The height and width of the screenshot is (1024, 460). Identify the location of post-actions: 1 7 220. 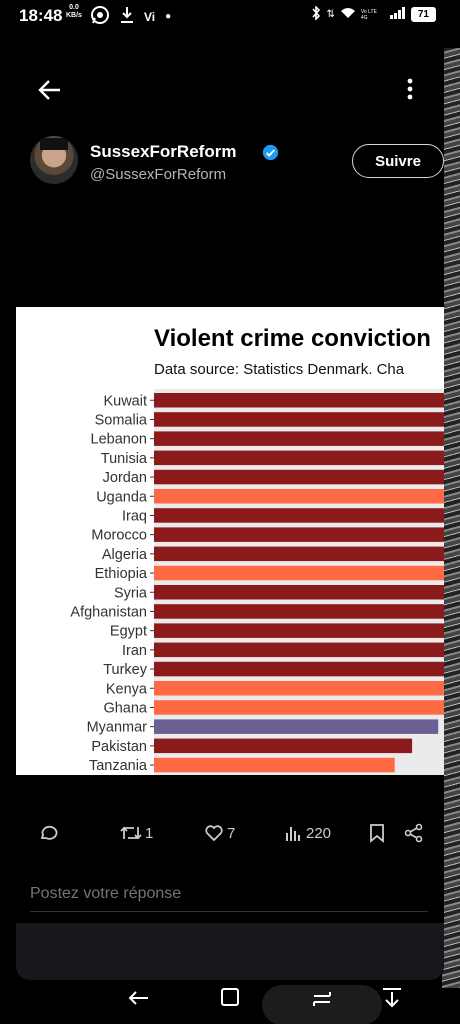
(230, 836).